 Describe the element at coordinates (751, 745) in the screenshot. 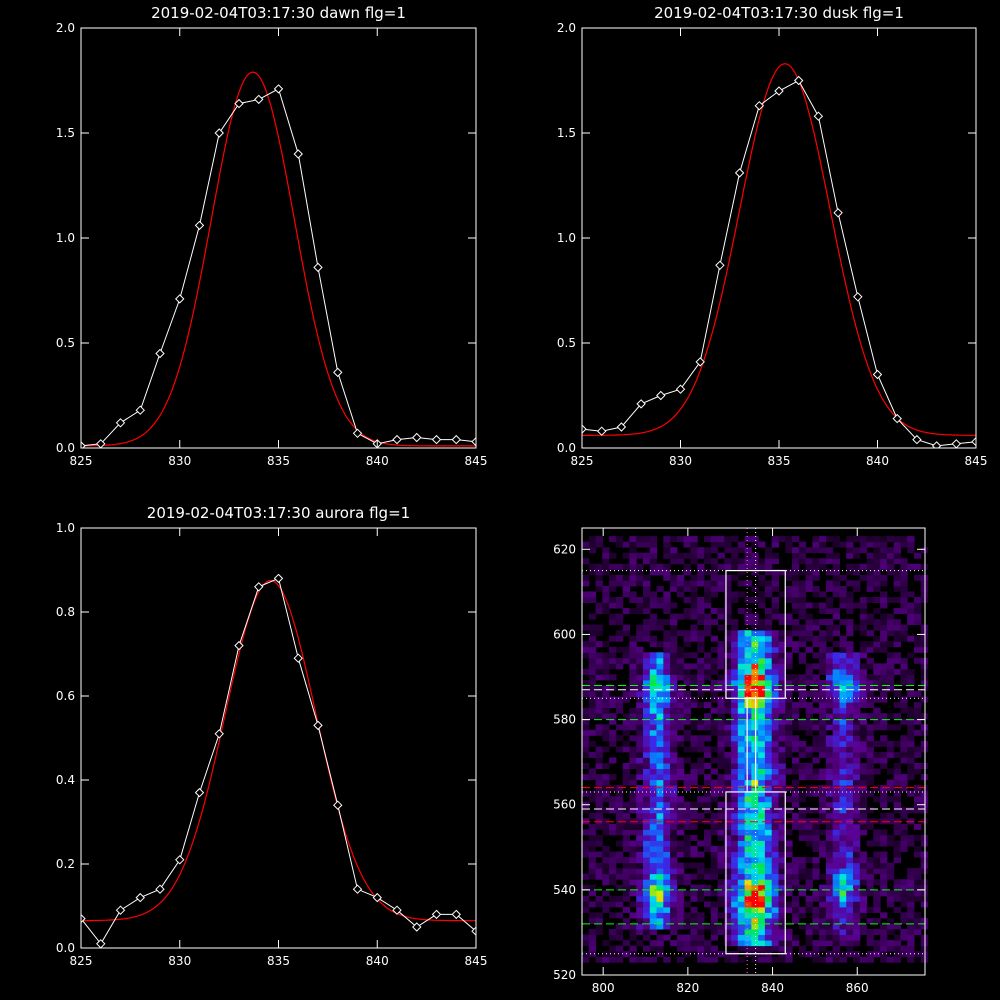

I see `region-box` at that location.